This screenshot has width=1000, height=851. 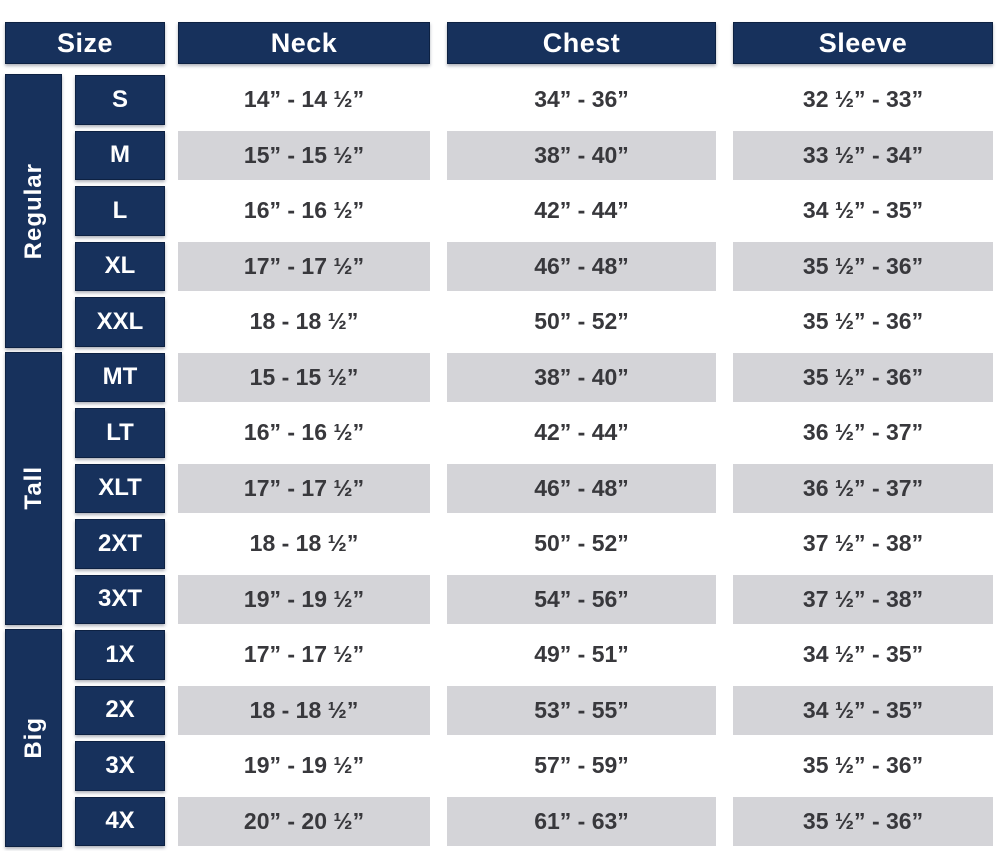 I want to click on size-label: 3XT, so click(x=120, y=599).